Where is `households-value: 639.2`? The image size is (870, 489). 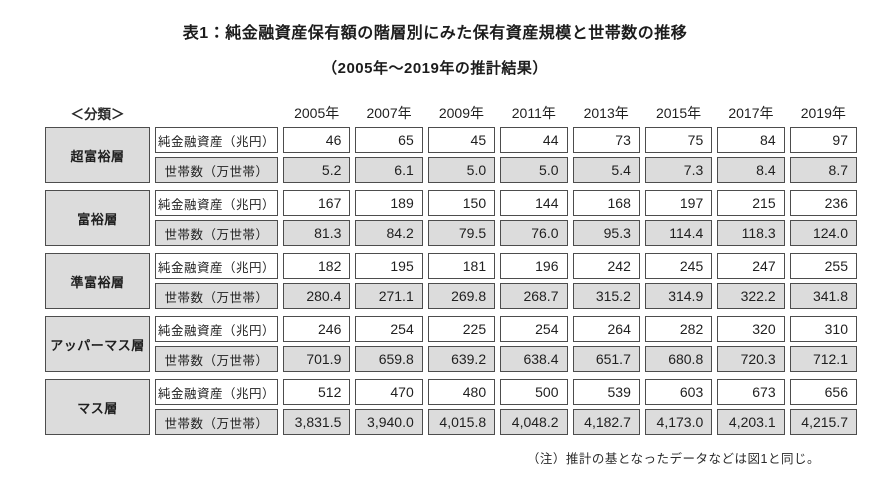 households-value: 639.2 is located at coordinates (461, 359).